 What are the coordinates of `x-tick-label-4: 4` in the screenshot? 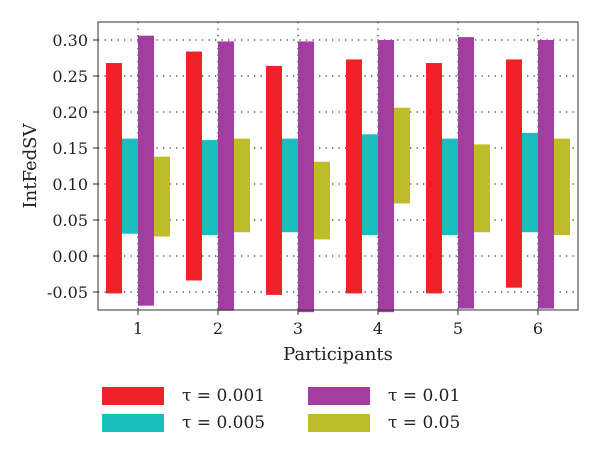 It's located at (378, 328).